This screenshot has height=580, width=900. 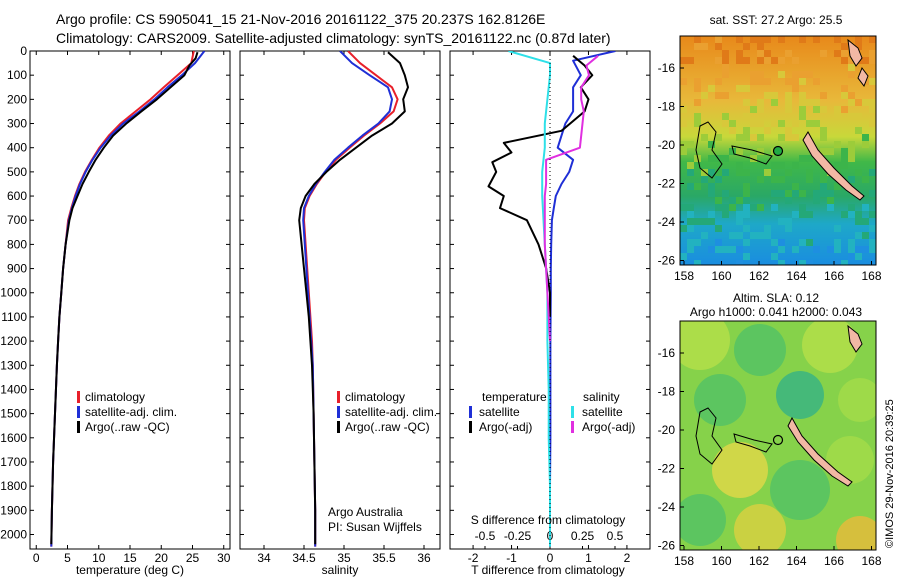 I want to click on legend-label-sal-argo: Argo(-adj), so click(x=608, y=427).